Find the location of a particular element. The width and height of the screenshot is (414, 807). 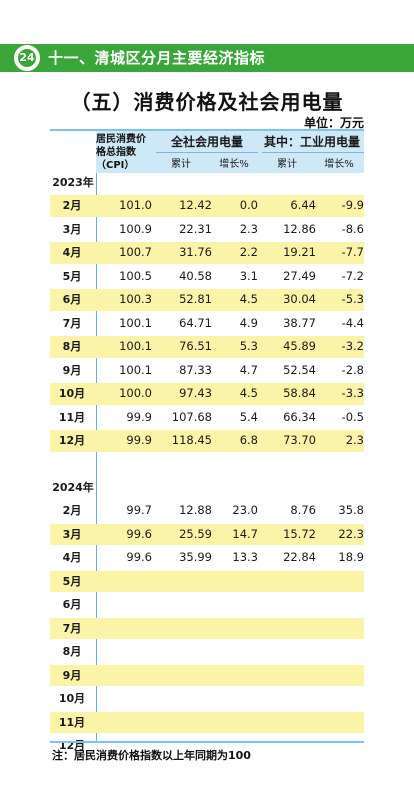

table-row: 8月 is located at coordinates (207, 652).